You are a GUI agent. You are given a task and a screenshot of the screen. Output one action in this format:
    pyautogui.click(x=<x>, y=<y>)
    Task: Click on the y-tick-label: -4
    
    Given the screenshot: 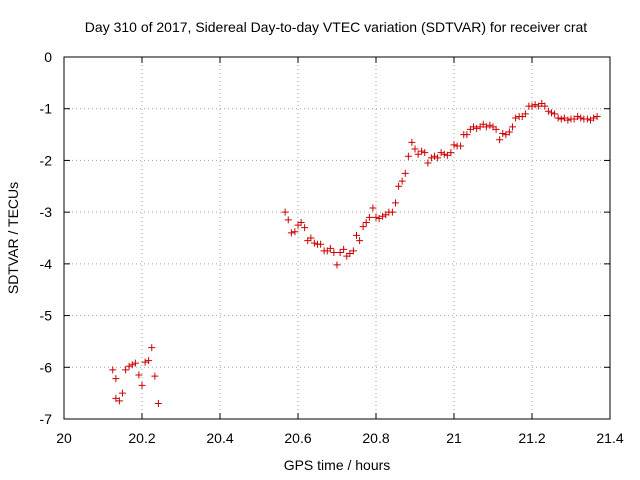 What is the action you would take?
    pyautogui.click(x=46, y=264)
    